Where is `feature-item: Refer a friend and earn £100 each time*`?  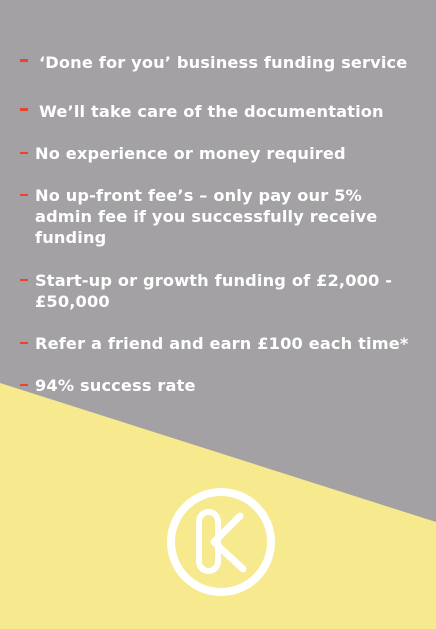 feature-item: Refer a friend and earn £100 each time* is located at coordinates (220, 343).